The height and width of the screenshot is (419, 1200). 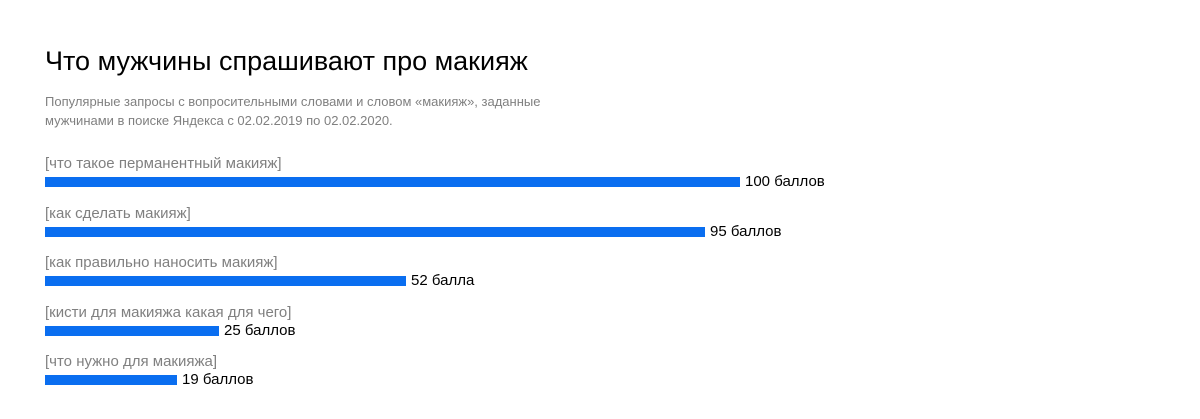 What do you see at coordinates (161, 262) in the screenshot?
I see `bar-category-label: [как правильно наносить макияж]` at bounding box center [161, 262].